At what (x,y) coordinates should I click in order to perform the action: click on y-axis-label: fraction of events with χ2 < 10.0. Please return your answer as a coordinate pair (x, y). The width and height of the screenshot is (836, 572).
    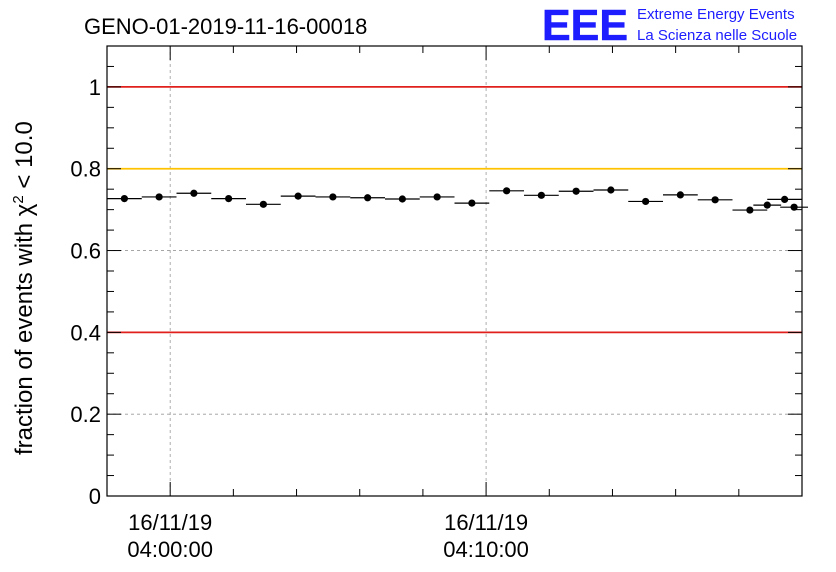
    Looking at the image, I should click on (24, 288).